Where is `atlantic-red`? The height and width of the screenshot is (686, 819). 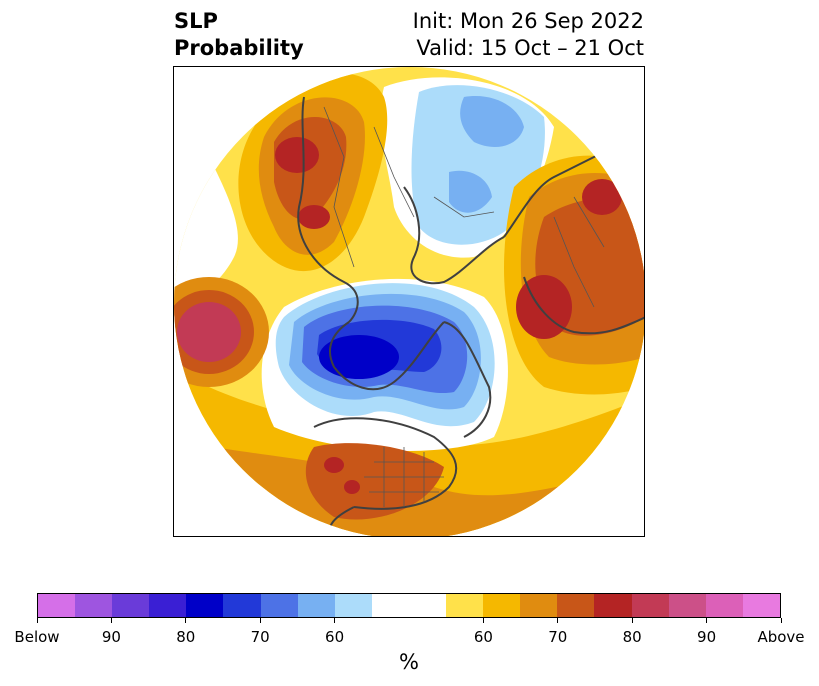 atlantic-red is located at coordinates (544, 307).